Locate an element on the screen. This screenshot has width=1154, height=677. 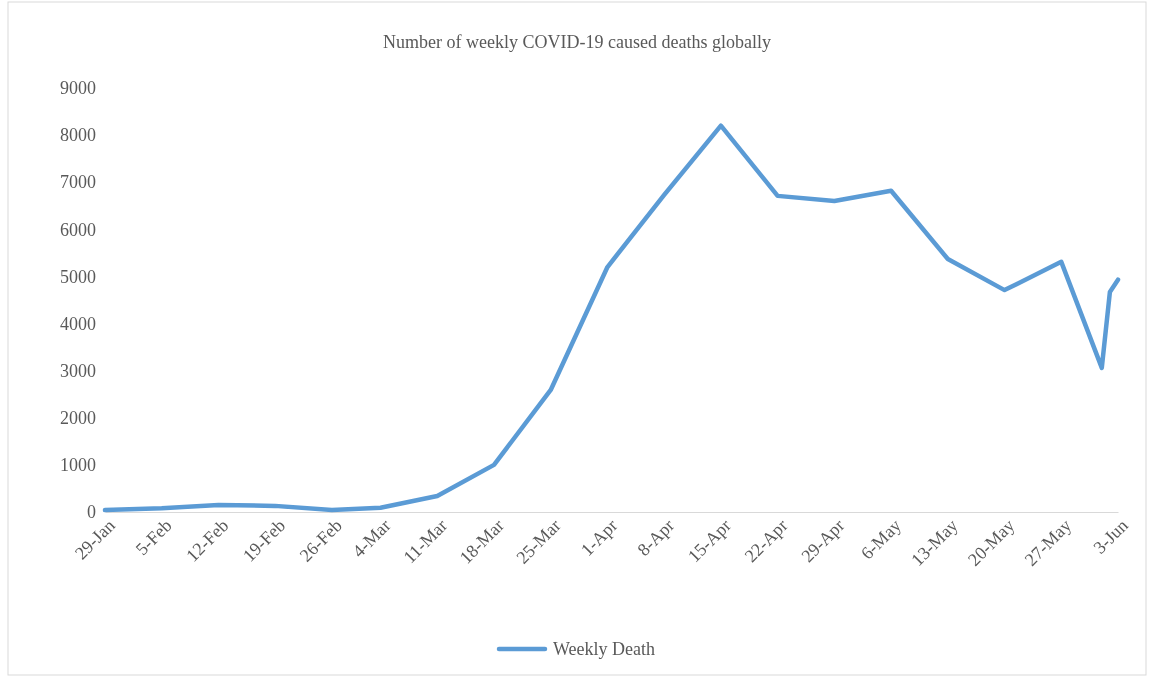
y-tick-label: 0 is located at coordinates (91, 512).